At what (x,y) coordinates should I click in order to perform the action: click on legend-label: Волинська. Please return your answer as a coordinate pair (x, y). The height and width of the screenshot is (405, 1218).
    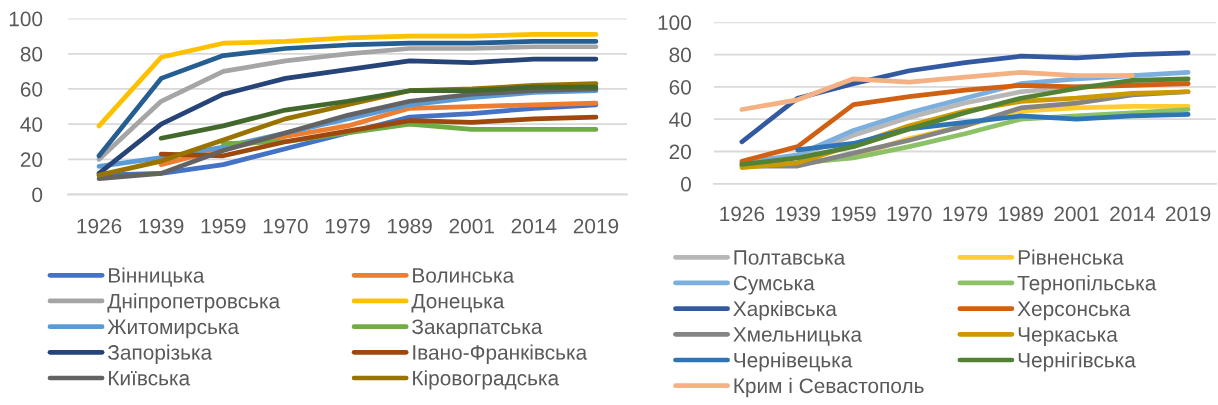
    Looking at the image, I should click on (464, 275).